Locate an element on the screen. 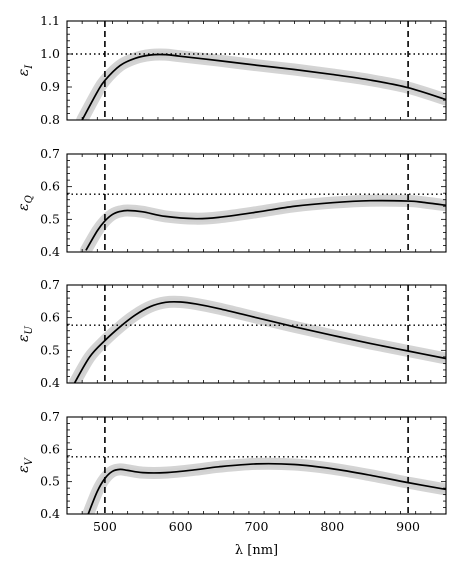 The image size is (469, 579). y-axis-label: εV is located at coordinates (25, 464).